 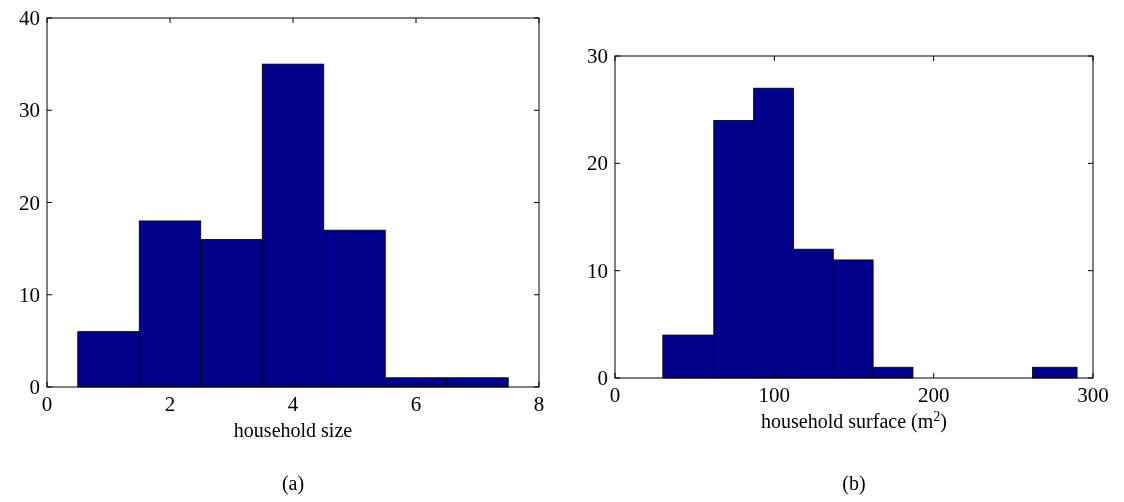 I want to click on x-tick-label: 4, so click(x=293, y=404).